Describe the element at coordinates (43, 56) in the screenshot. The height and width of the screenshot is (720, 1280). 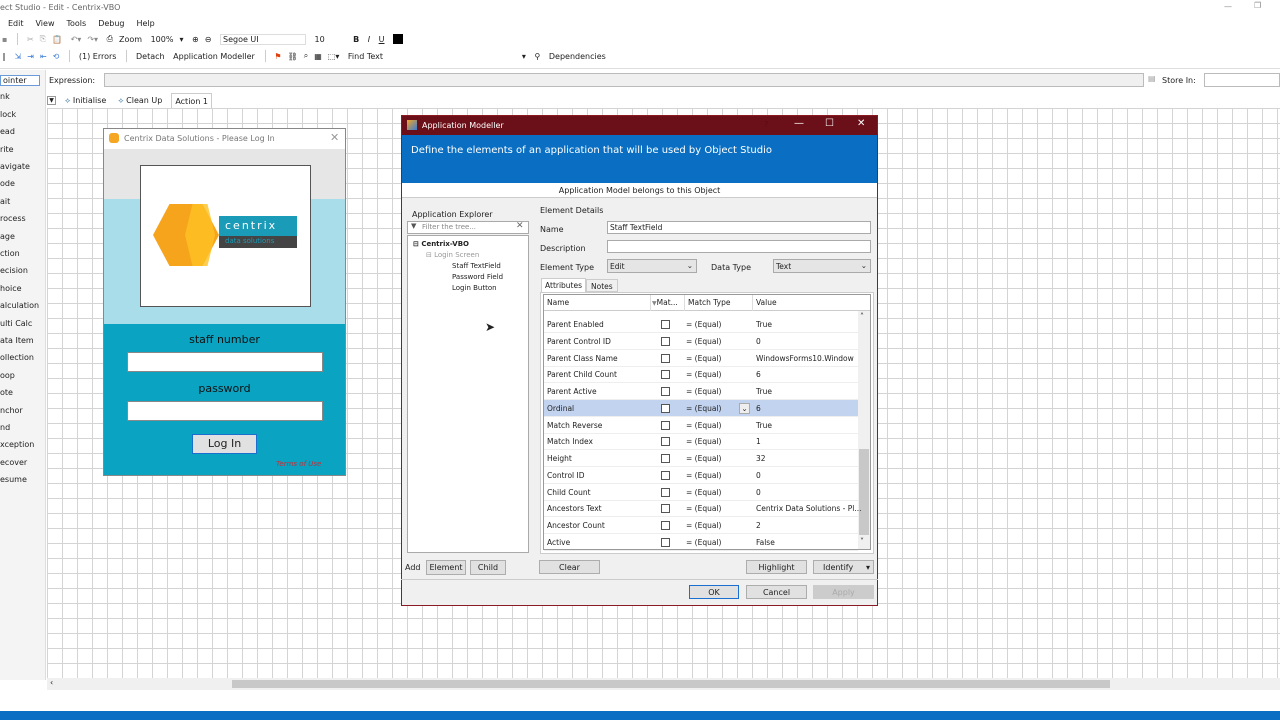
I see `step-out-icon: ⇤` at that location.